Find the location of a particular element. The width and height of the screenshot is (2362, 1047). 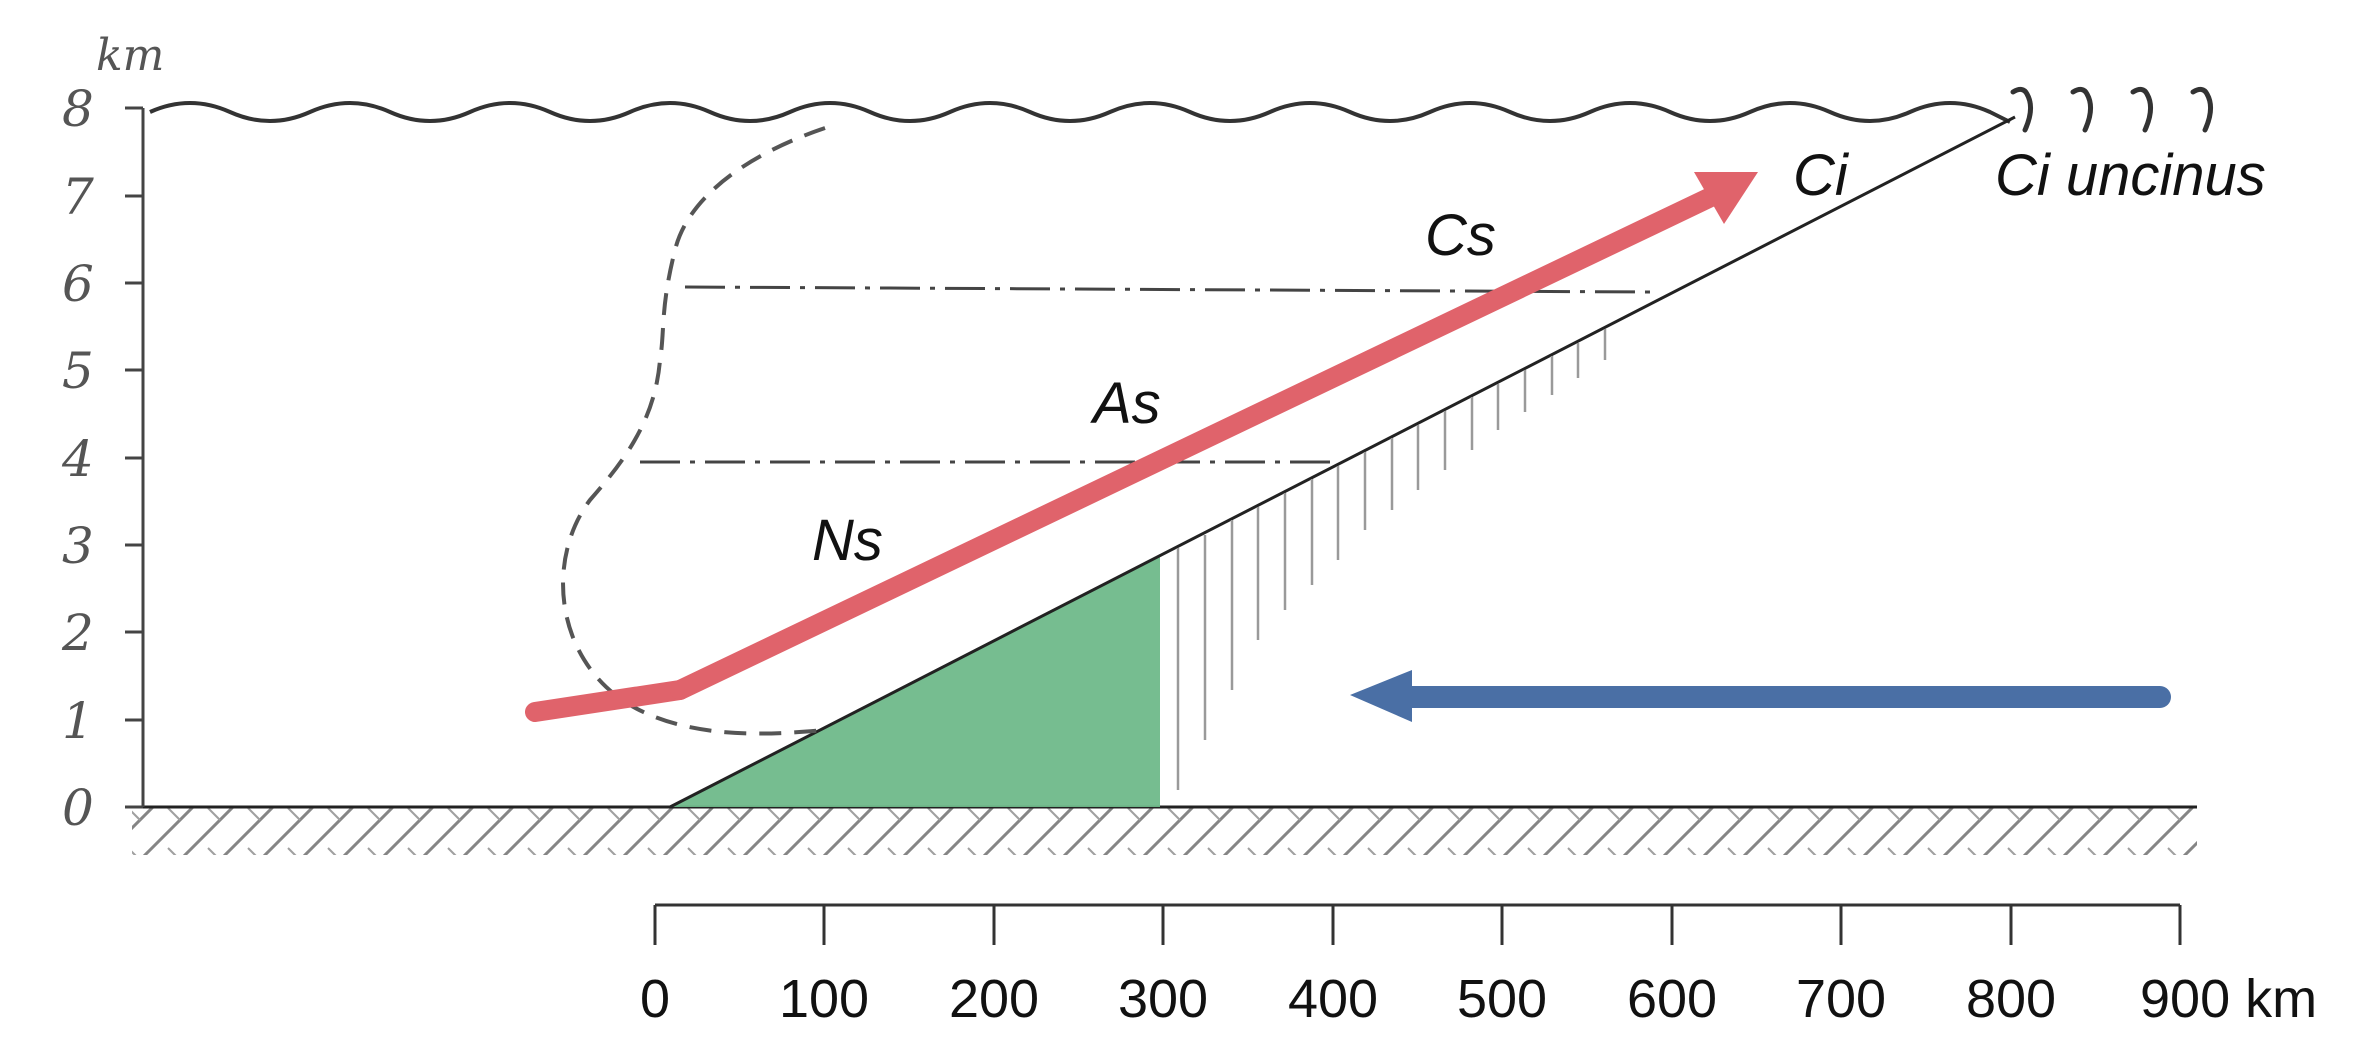

y-tick-label: 0 is located at coordinates (78, 808).